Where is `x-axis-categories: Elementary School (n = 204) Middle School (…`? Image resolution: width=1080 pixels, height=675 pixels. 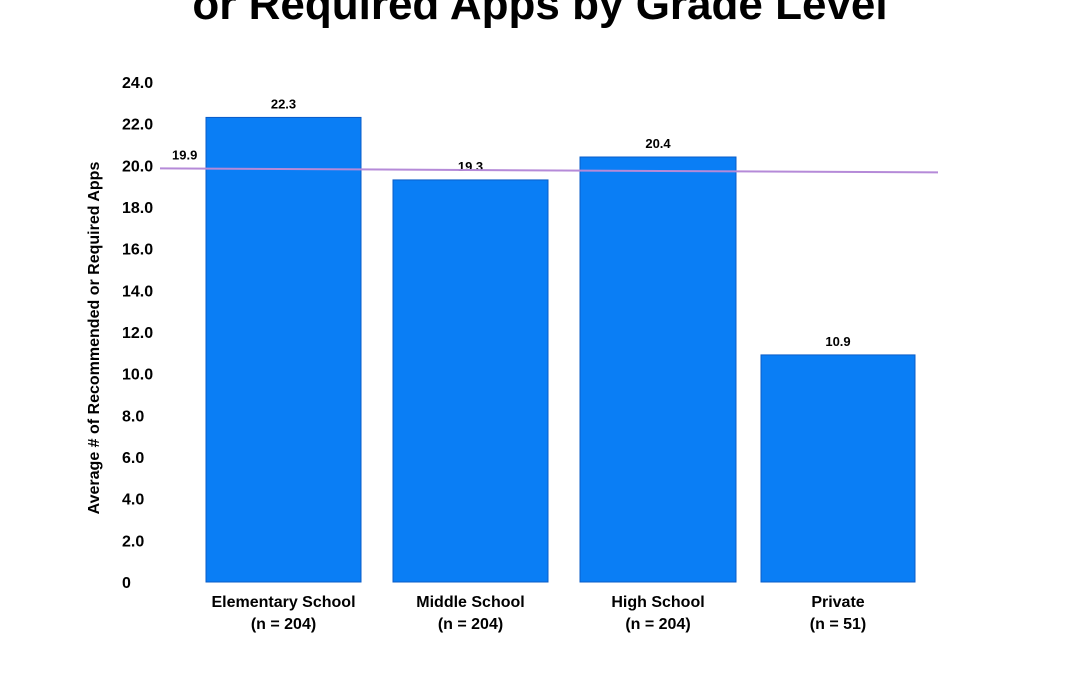
x-axis-categories: Elementary School (n = 204) Middle School (… is located at coordinates (538, 613).